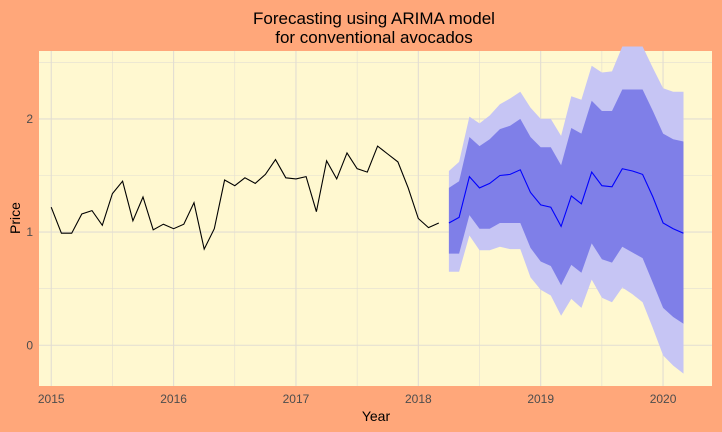  I want to click on y-tick-label: 1, so click(29, 232).